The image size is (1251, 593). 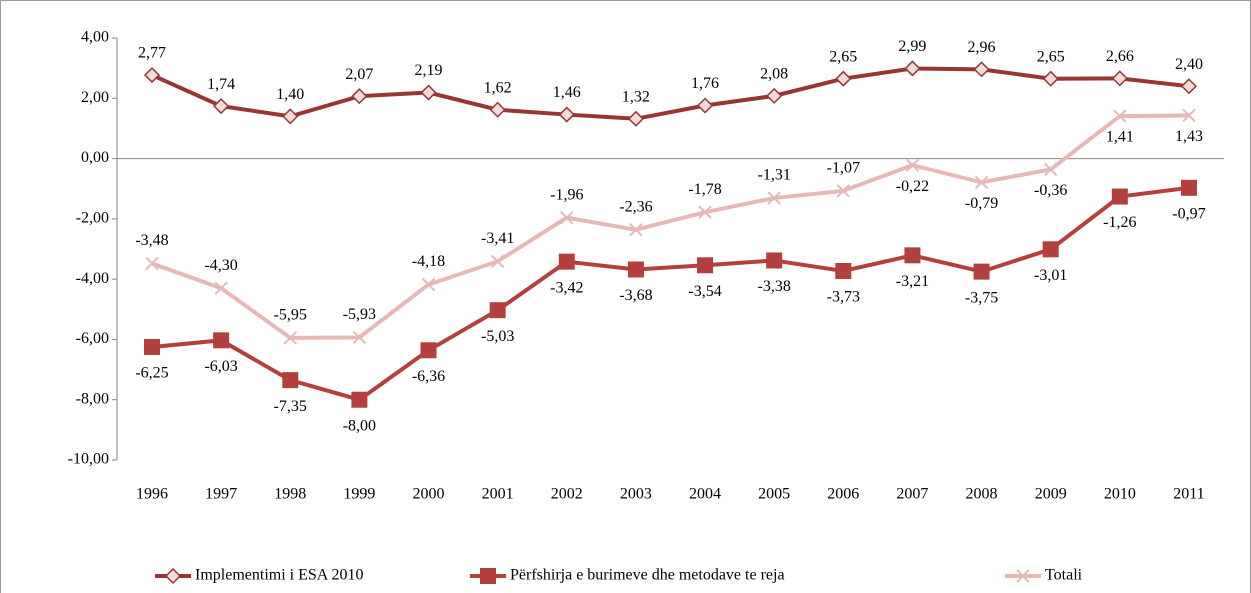 I want to click on y-tick-label: -6,00, so click(x=92, y=338).